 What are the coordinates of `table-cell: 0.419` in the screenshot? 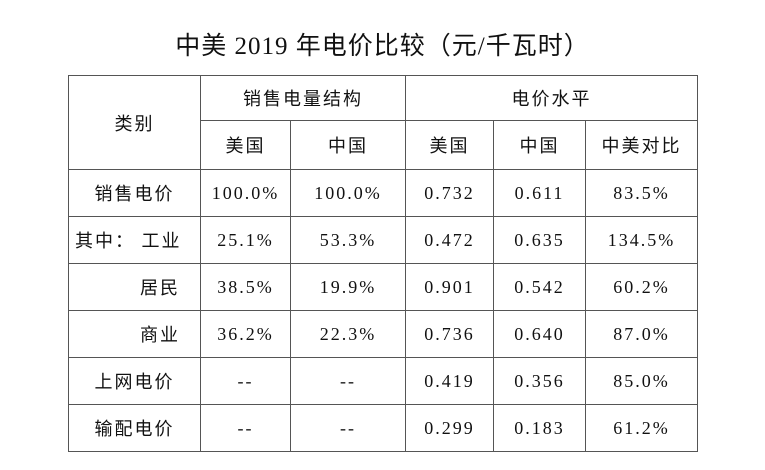 It's located at (449, 381).